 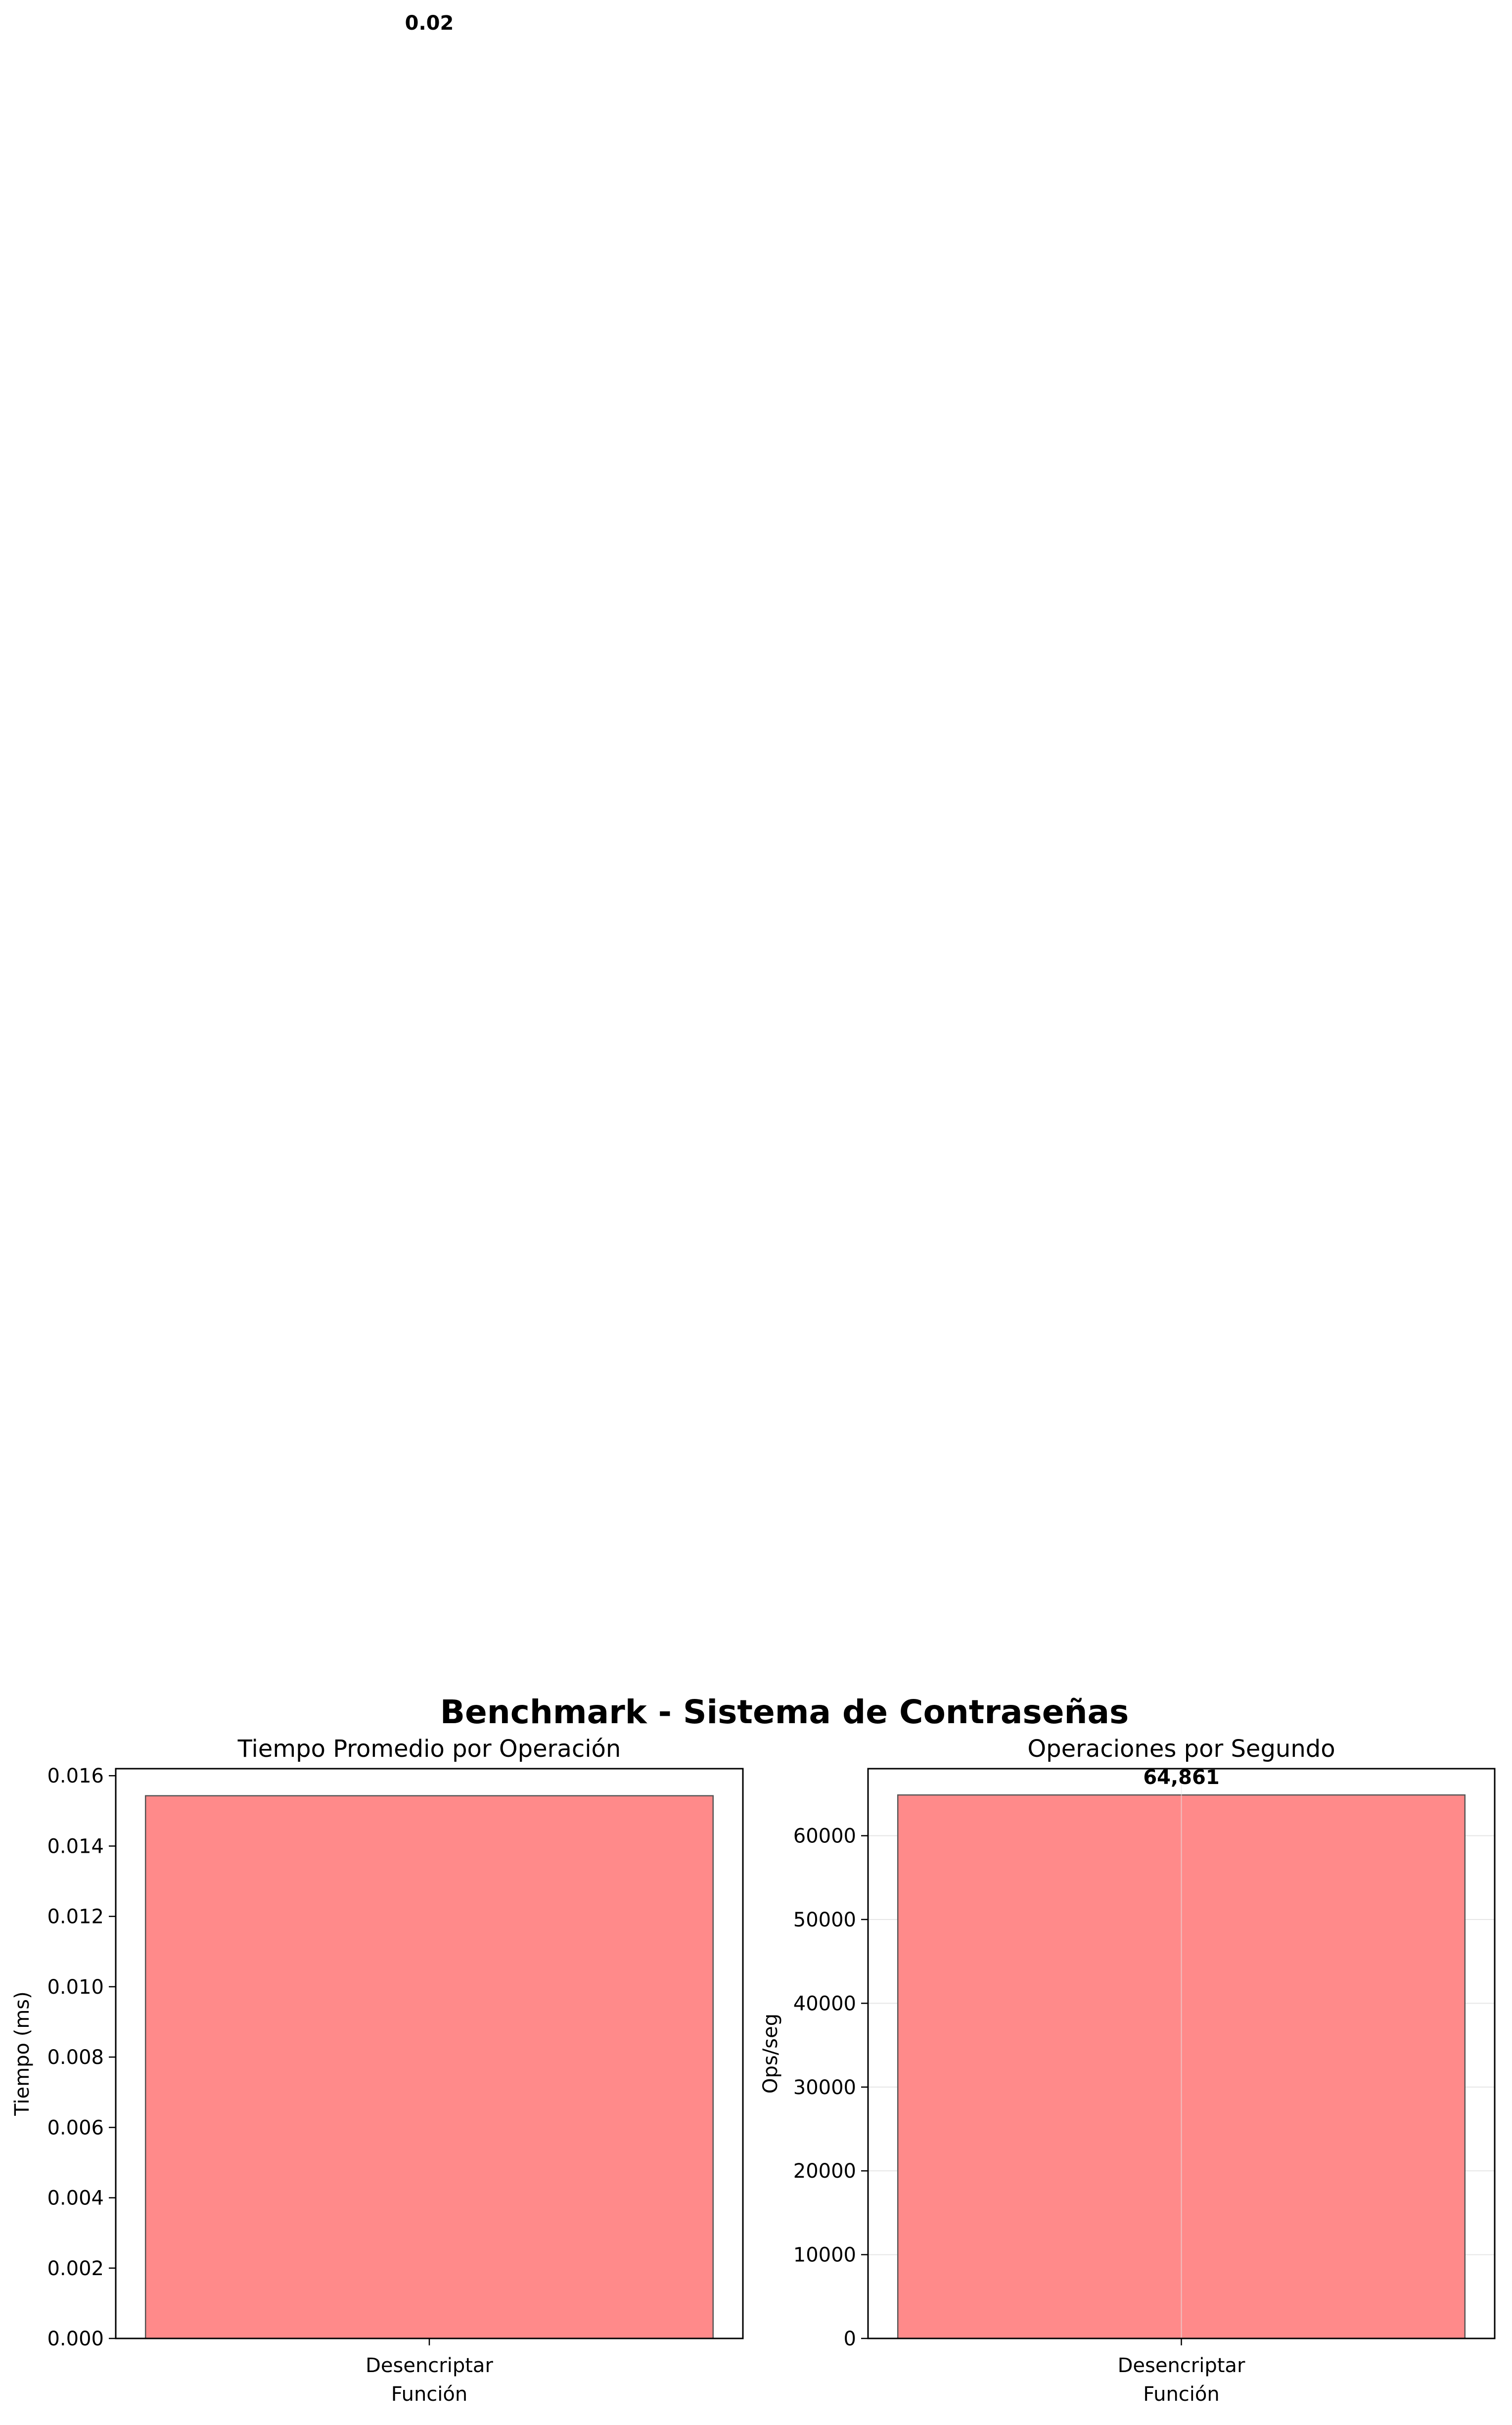 I want to click on y-axis-label: Ops/seg, so click(x=770, y=2054).